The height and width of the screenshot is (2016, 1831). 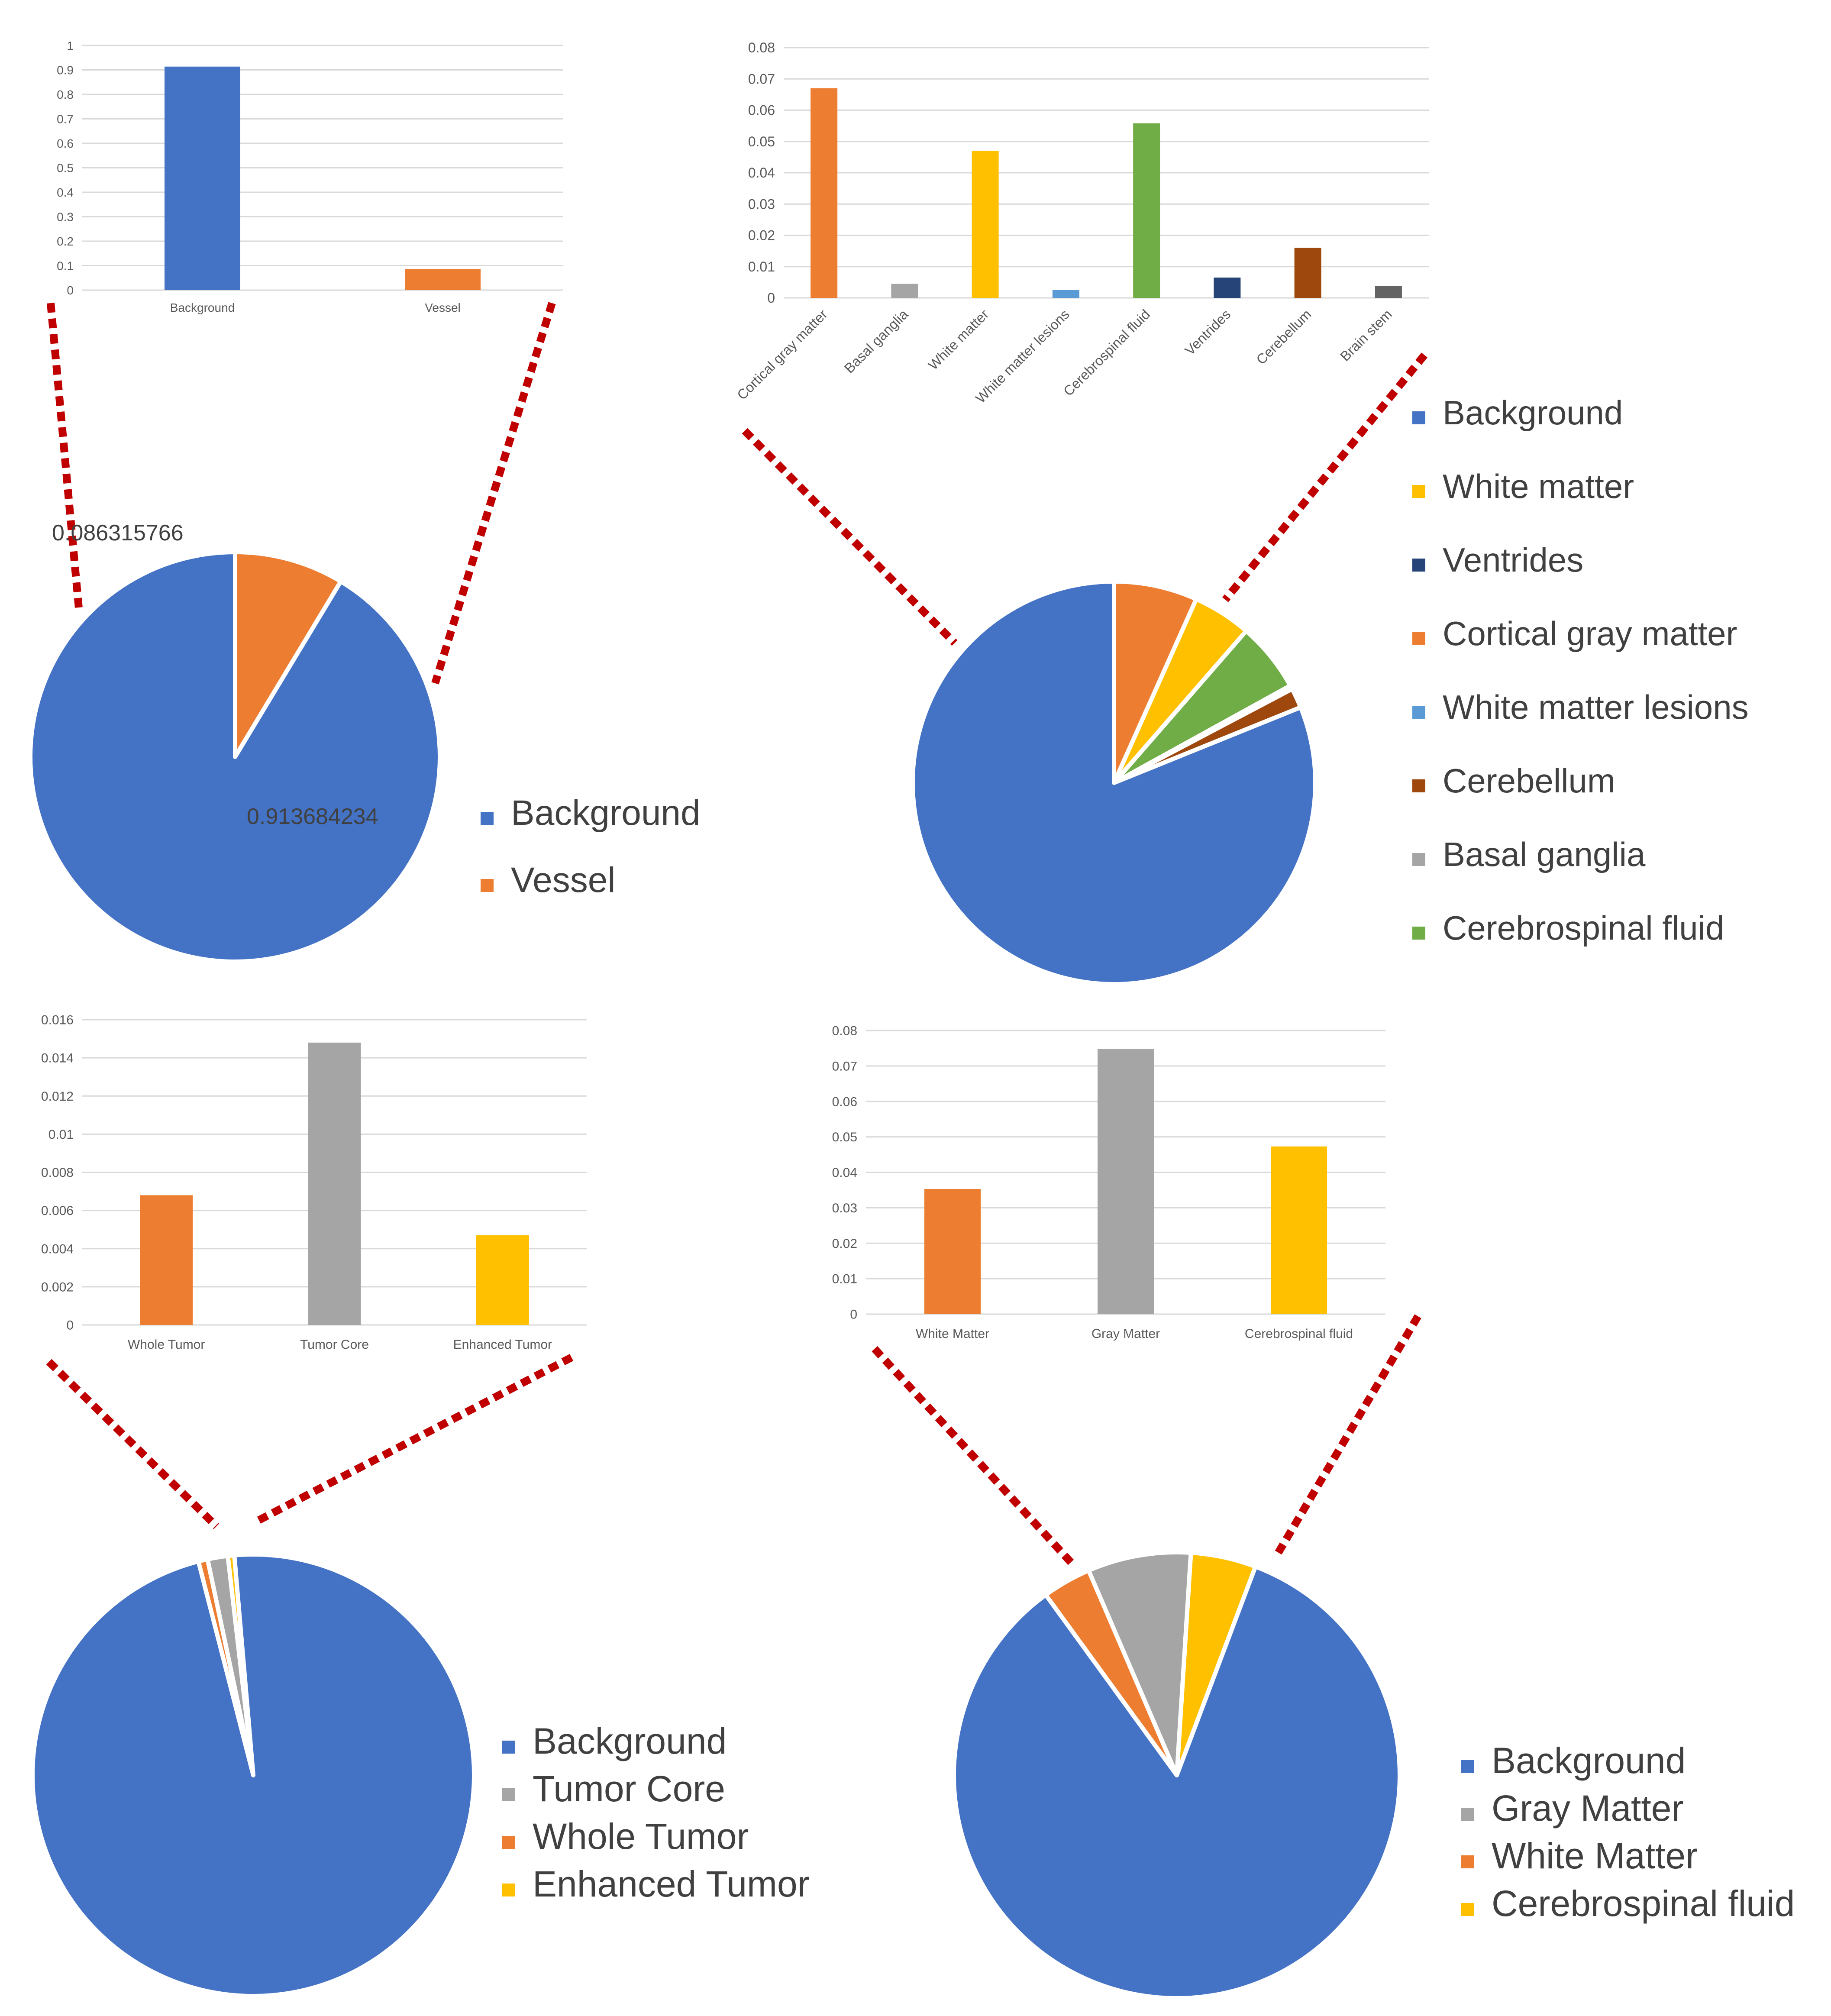 What do you see at coordinates (1065, 294) in the screenshot?
I see `bar-white-matter-lesions` at bounding box center [1065, 294].